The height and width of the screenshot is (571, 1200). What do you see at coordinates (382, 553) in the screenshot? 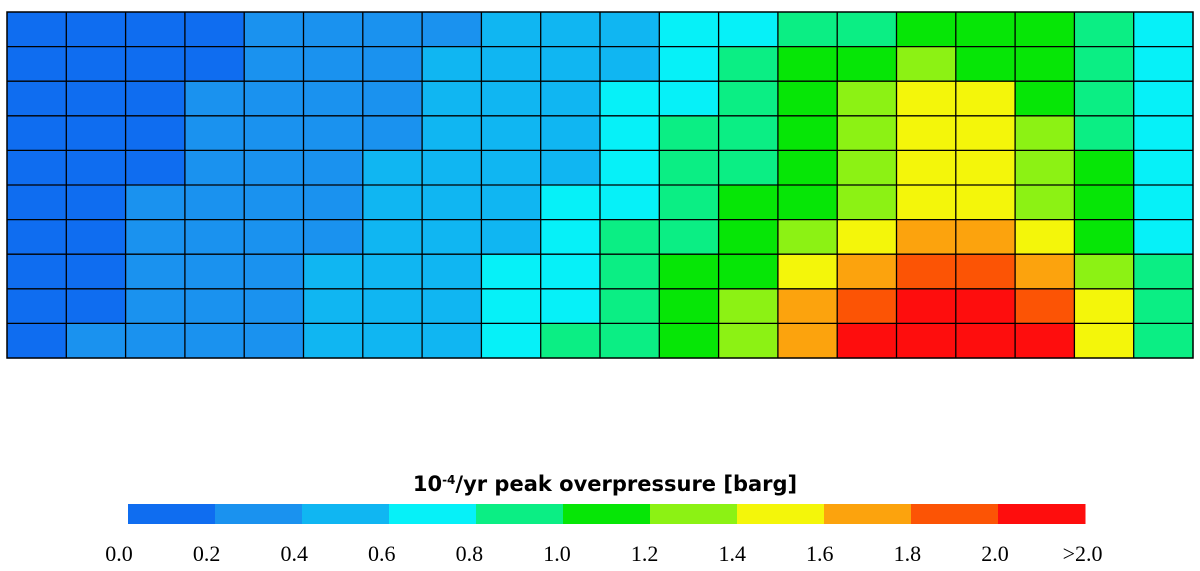
I see `colorbar-tick-label: 0.6` at bounding box center [382, 553].